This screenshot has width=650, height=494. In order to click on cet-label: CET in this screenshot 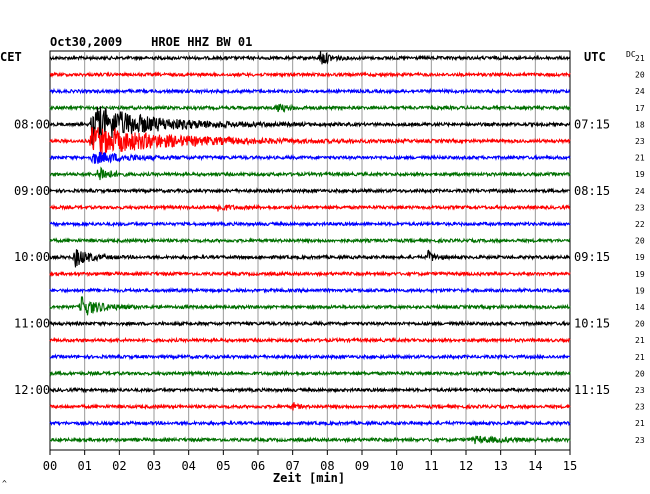, I will do `click(11, 57)`.